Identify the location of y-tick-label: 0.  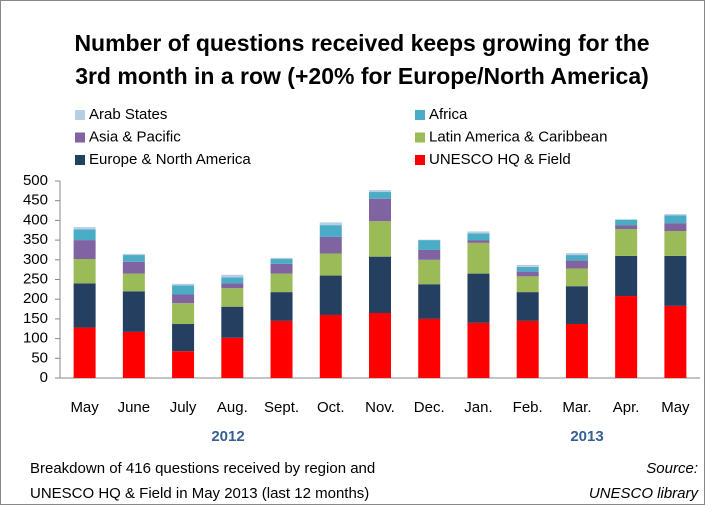
(44, 377).